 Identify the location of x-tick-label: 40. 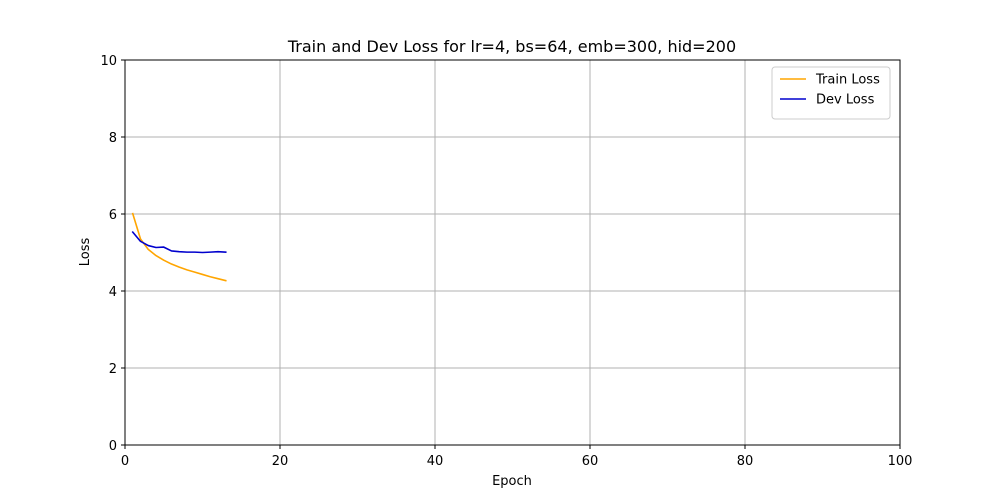
(435, 461).